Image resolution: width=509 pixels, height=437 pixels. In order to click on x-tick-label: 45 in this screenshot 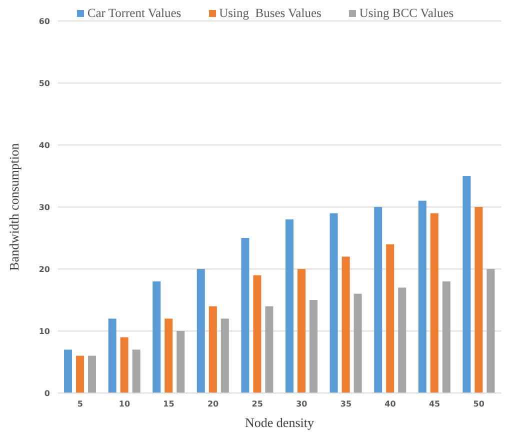, I will do `click(434, 404)`.